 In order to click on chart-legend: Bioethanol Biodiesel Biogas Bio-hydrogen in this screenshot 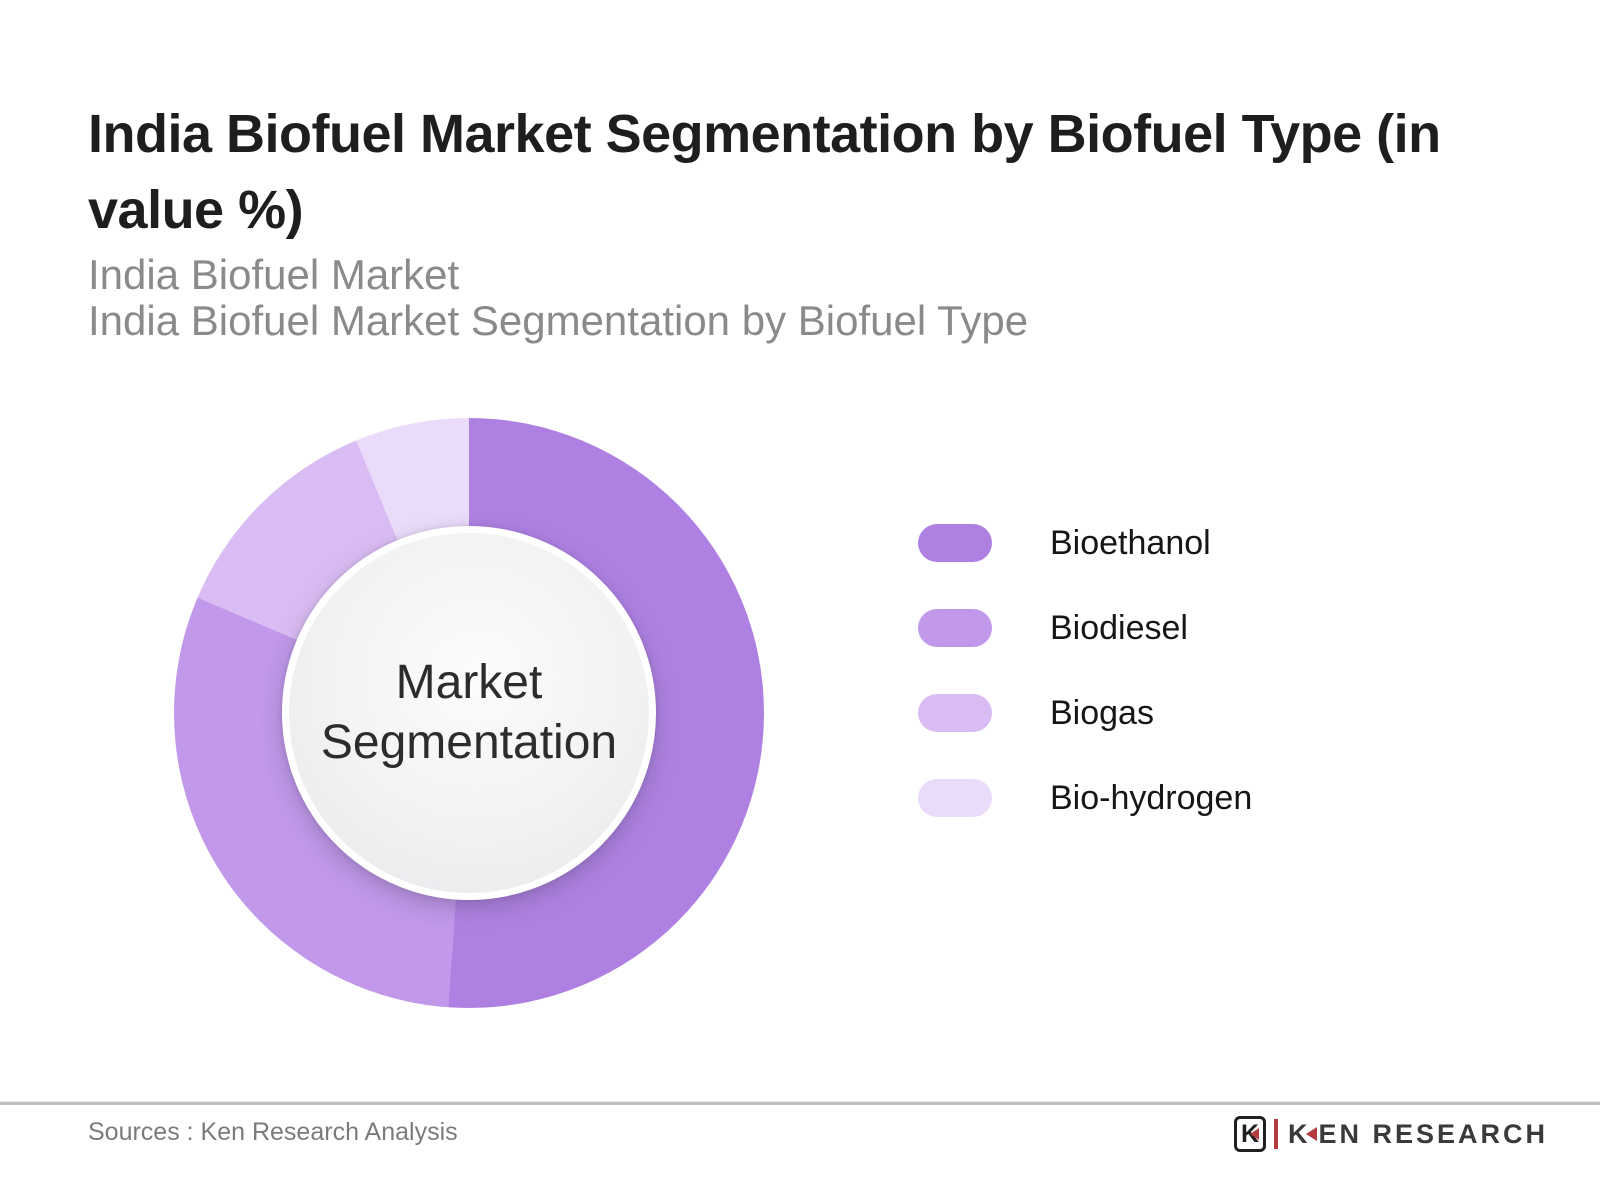, I will do `click(1085, 694)`.